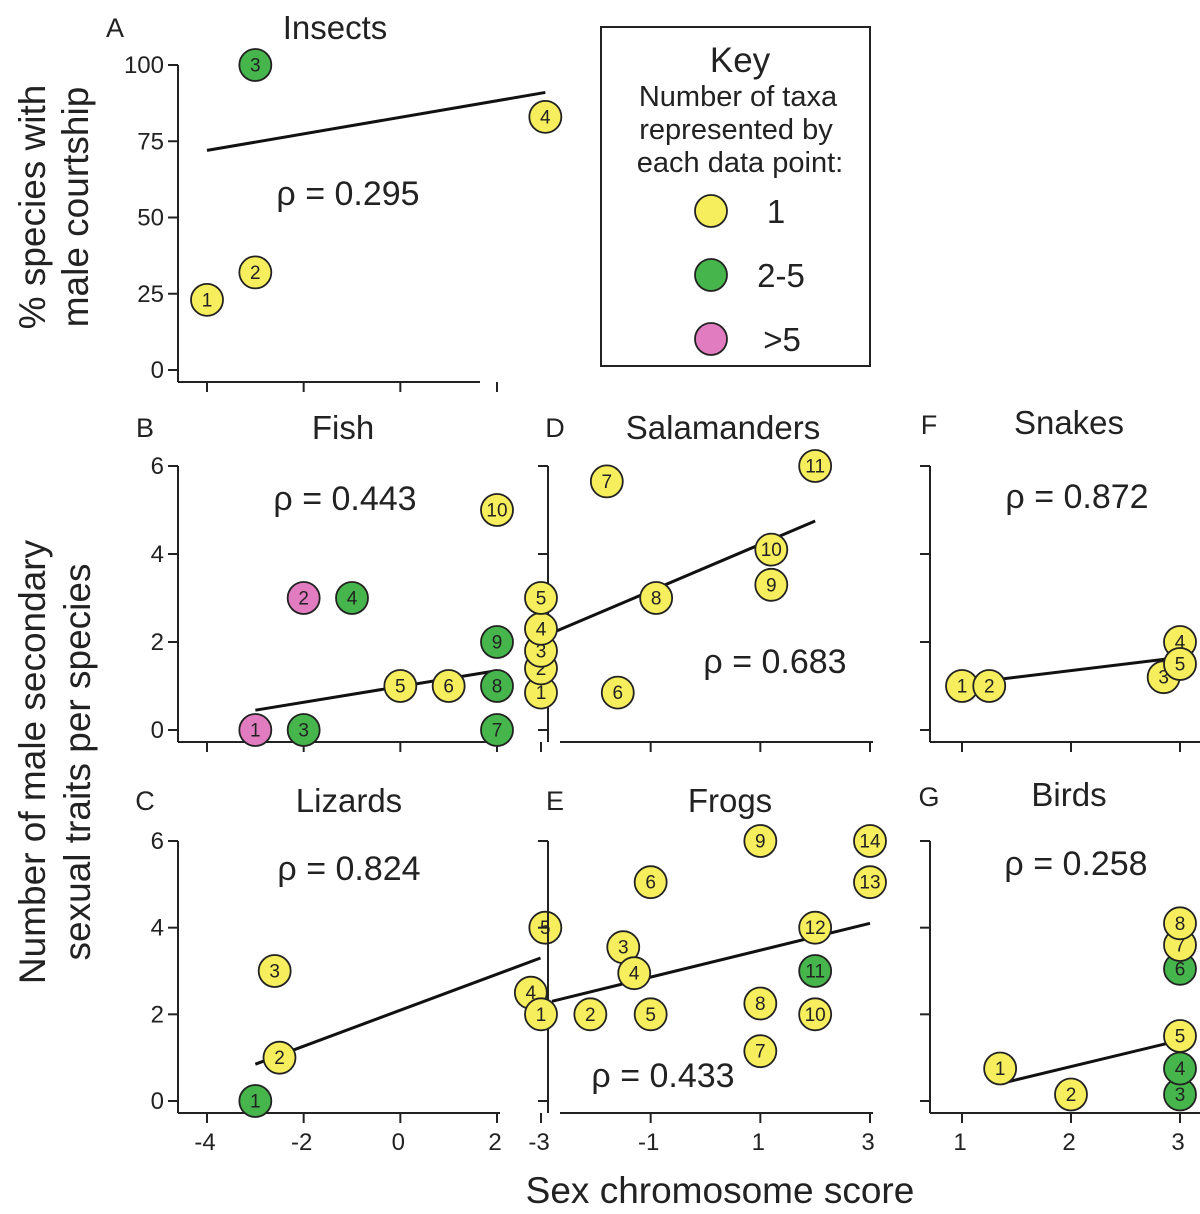  What do you see at coordinates (555, 801) in the screenshot?
I see `panel-letter: E` at bounding box center [555, 801].